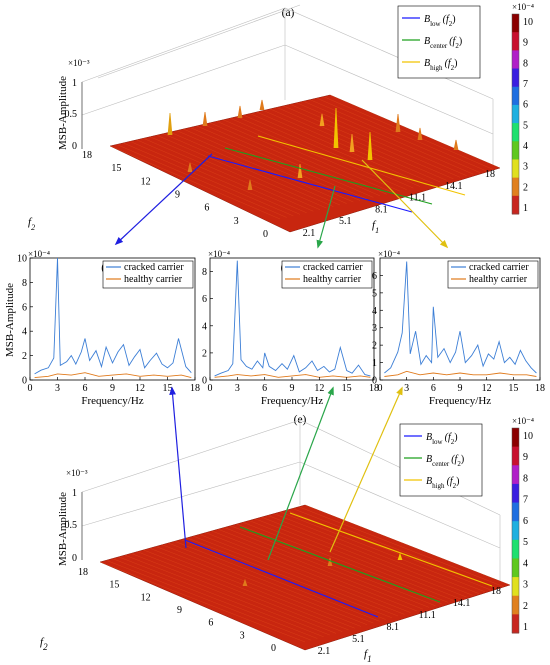 This screenshot has height=665, width=550. What do you see at coordinates (333, 267) in the screenshot?
I see `legend-label: cracked carrier` at bounding box center [333, 267].